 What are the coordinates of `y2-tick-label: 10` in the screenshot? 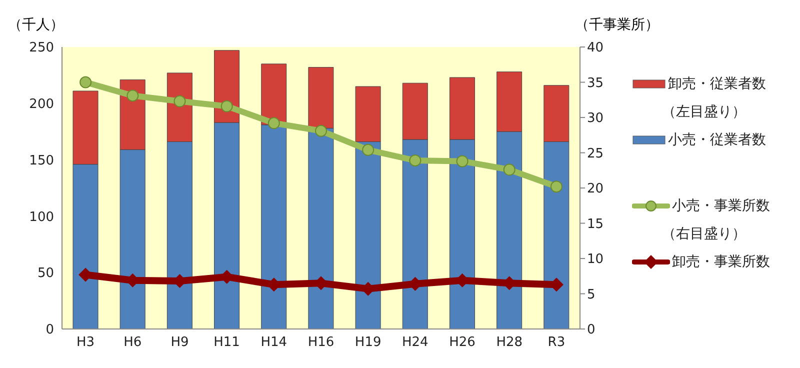 It's located at (595, 260).